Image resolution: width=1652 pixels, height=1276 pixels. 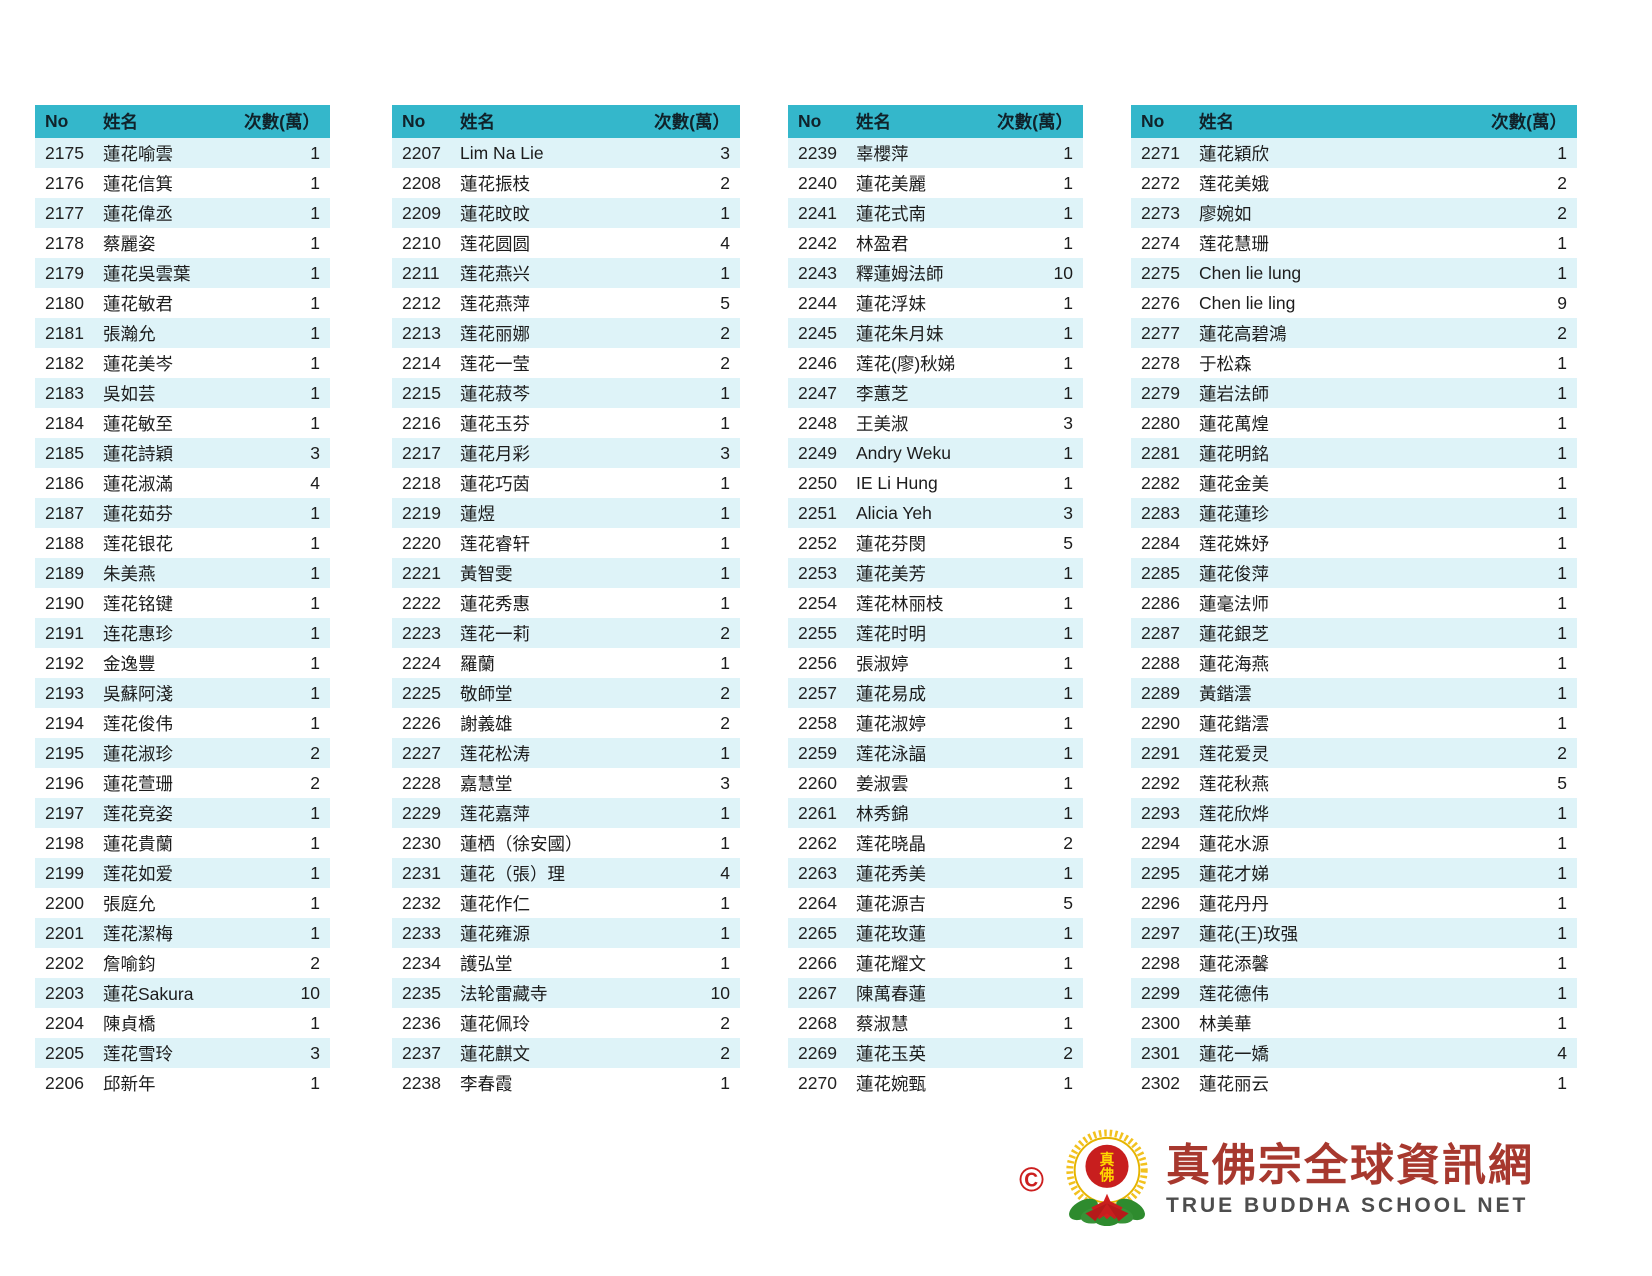 What do you see at coordinates (1160, 452) in the screenshot?
I see `cell-no: 2281` at bounding box center [1160, 452].